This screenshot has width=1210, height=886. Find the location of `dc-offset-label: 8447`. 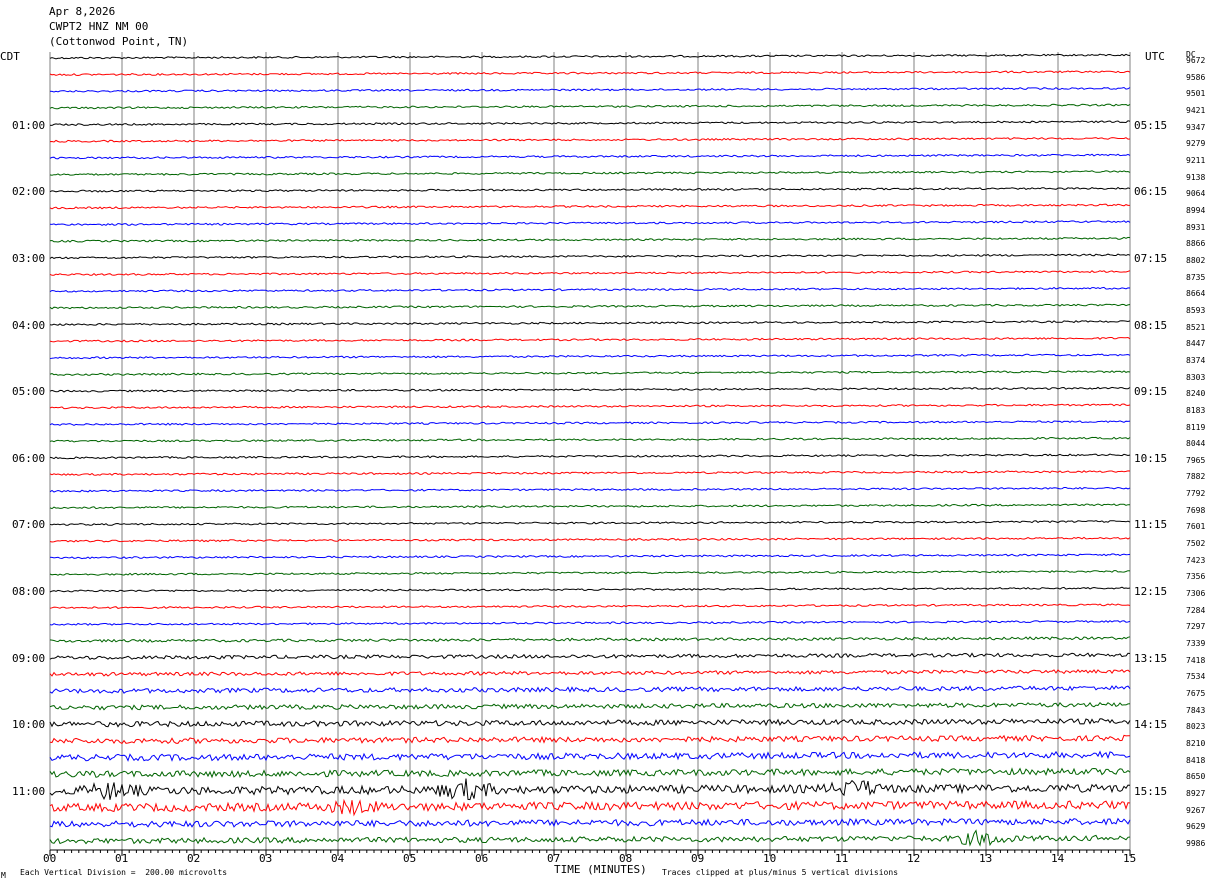

dc-offset-label: 8447 is located at coordinates (1196, 344).